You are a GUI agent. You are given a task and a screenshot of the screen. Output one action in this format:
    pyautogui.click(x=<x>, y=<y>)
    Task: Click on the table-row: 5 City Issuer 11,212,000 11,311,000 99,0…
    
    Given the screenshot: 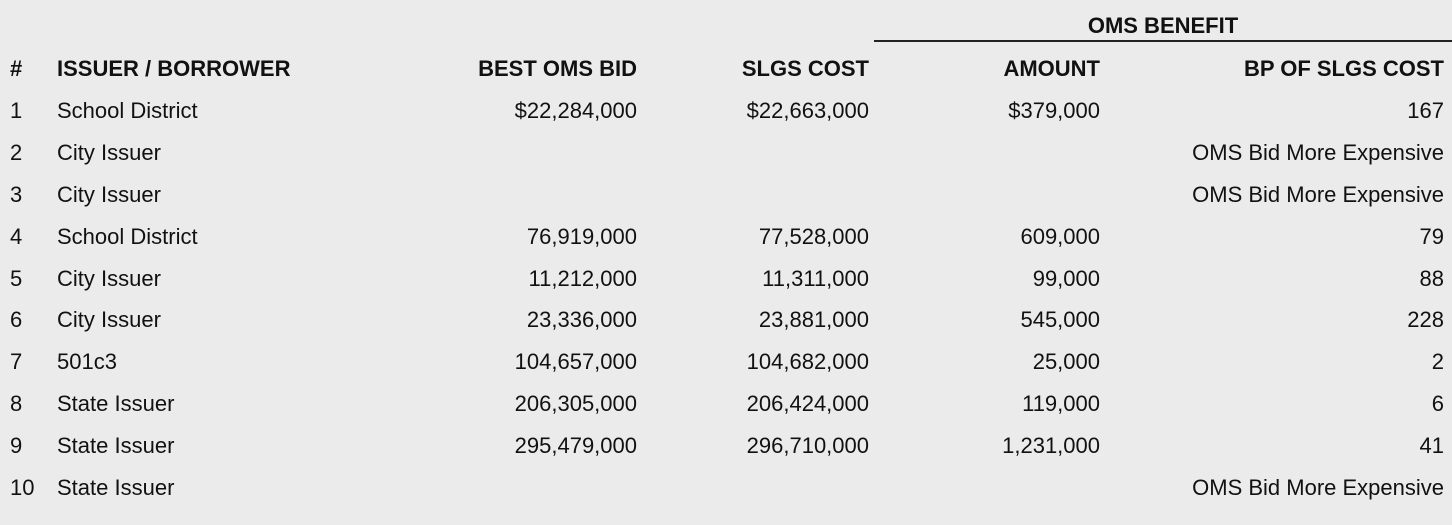 What is the action you would take?
    pyautogui.click(x=726, y=279)
    